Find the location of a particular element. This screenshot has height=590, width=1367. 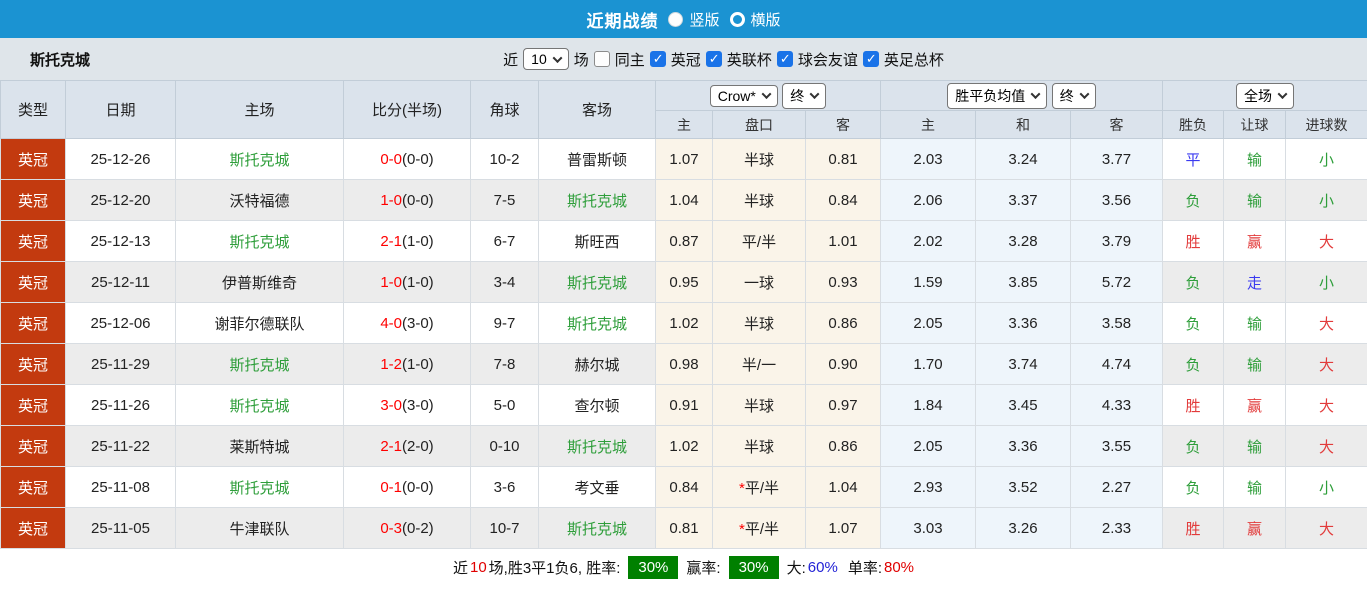

date-cell: 25-11-22 is located at coordinates (120, 446).